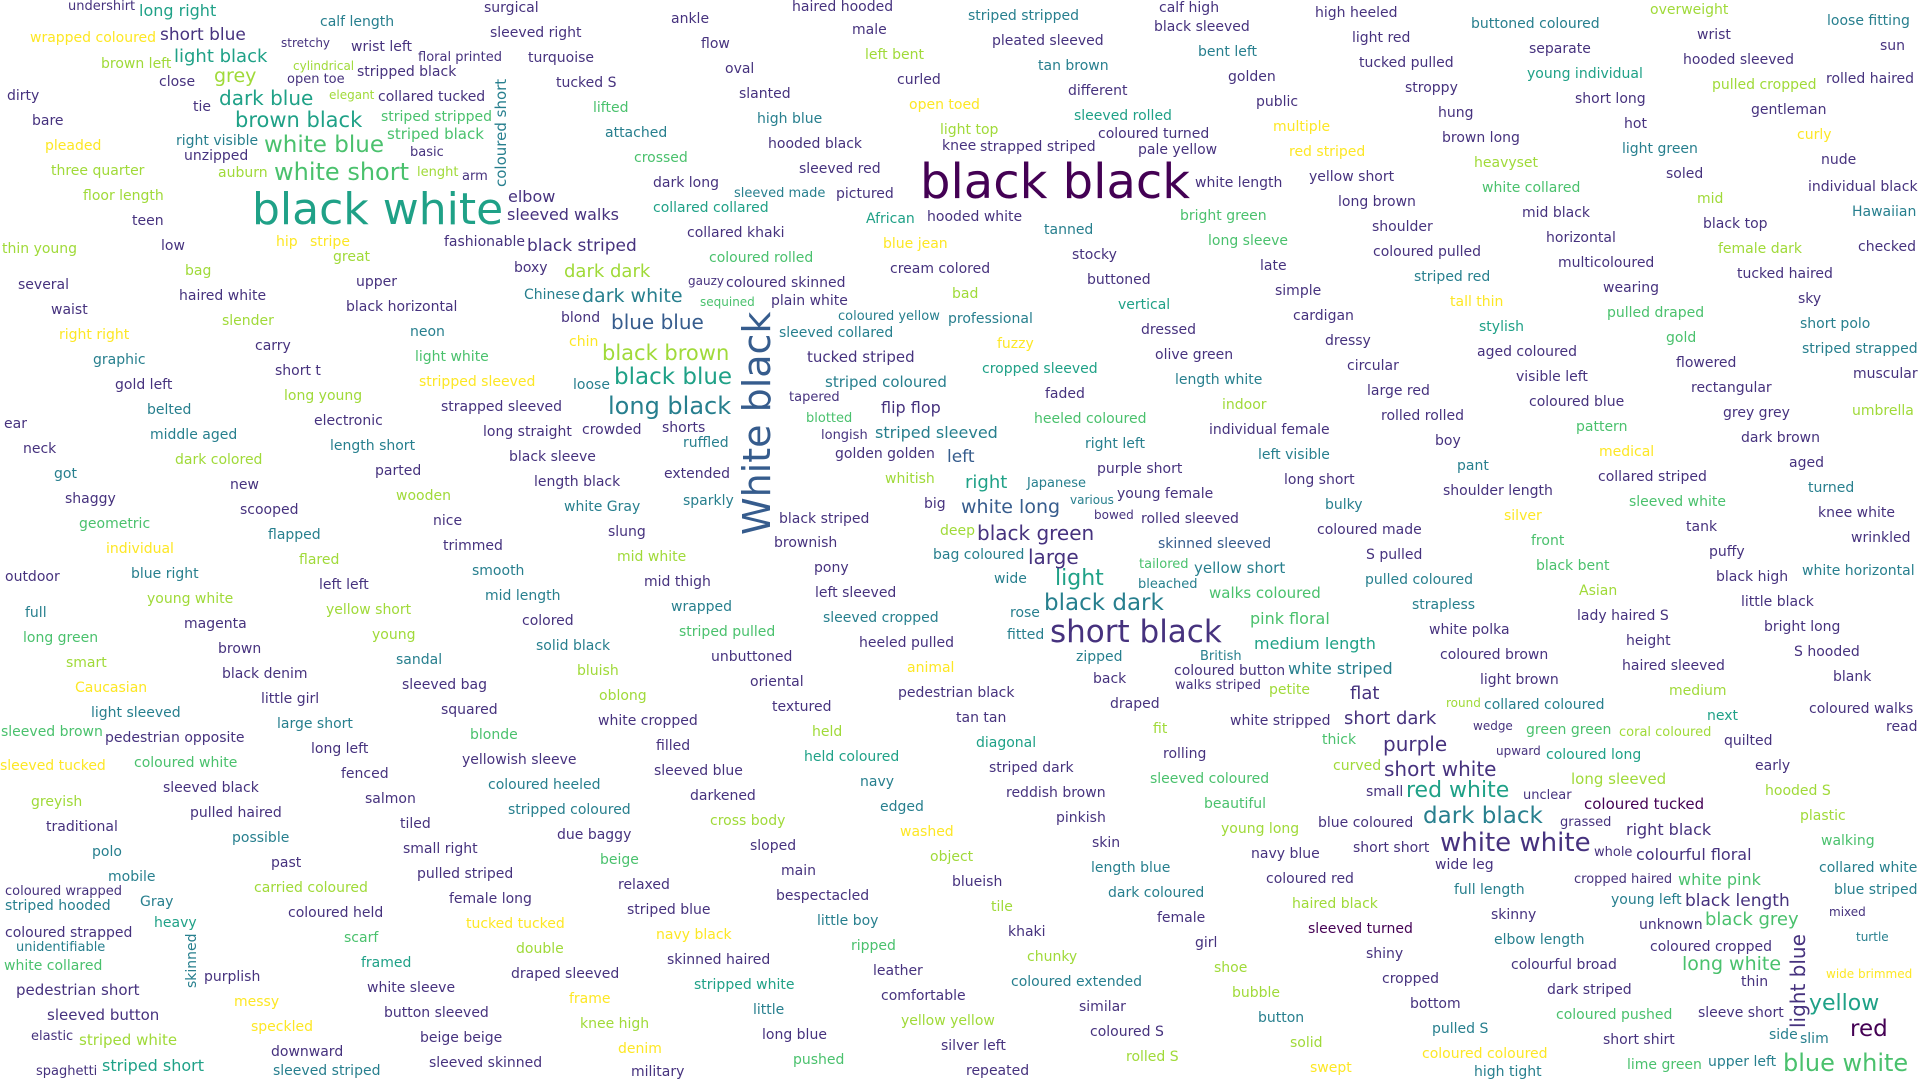 This screenshot has width=1920, height=1080. I want to click on cloud-word: haired hooded, so click(843, 7).